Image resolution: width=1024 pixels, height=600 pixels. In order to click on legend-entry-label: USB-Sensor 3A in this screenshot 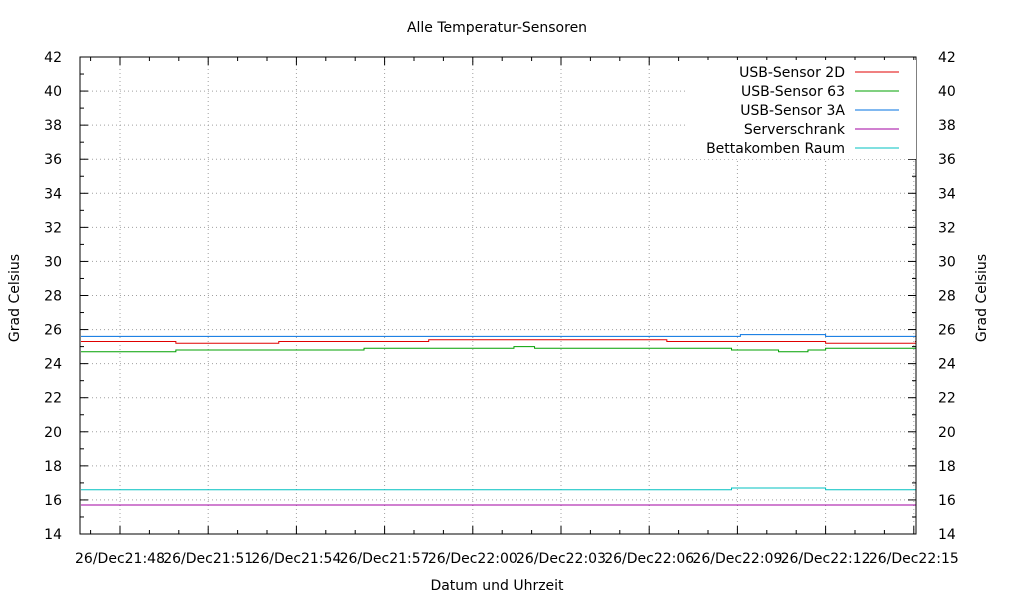, I will do `click(792, 111)`.